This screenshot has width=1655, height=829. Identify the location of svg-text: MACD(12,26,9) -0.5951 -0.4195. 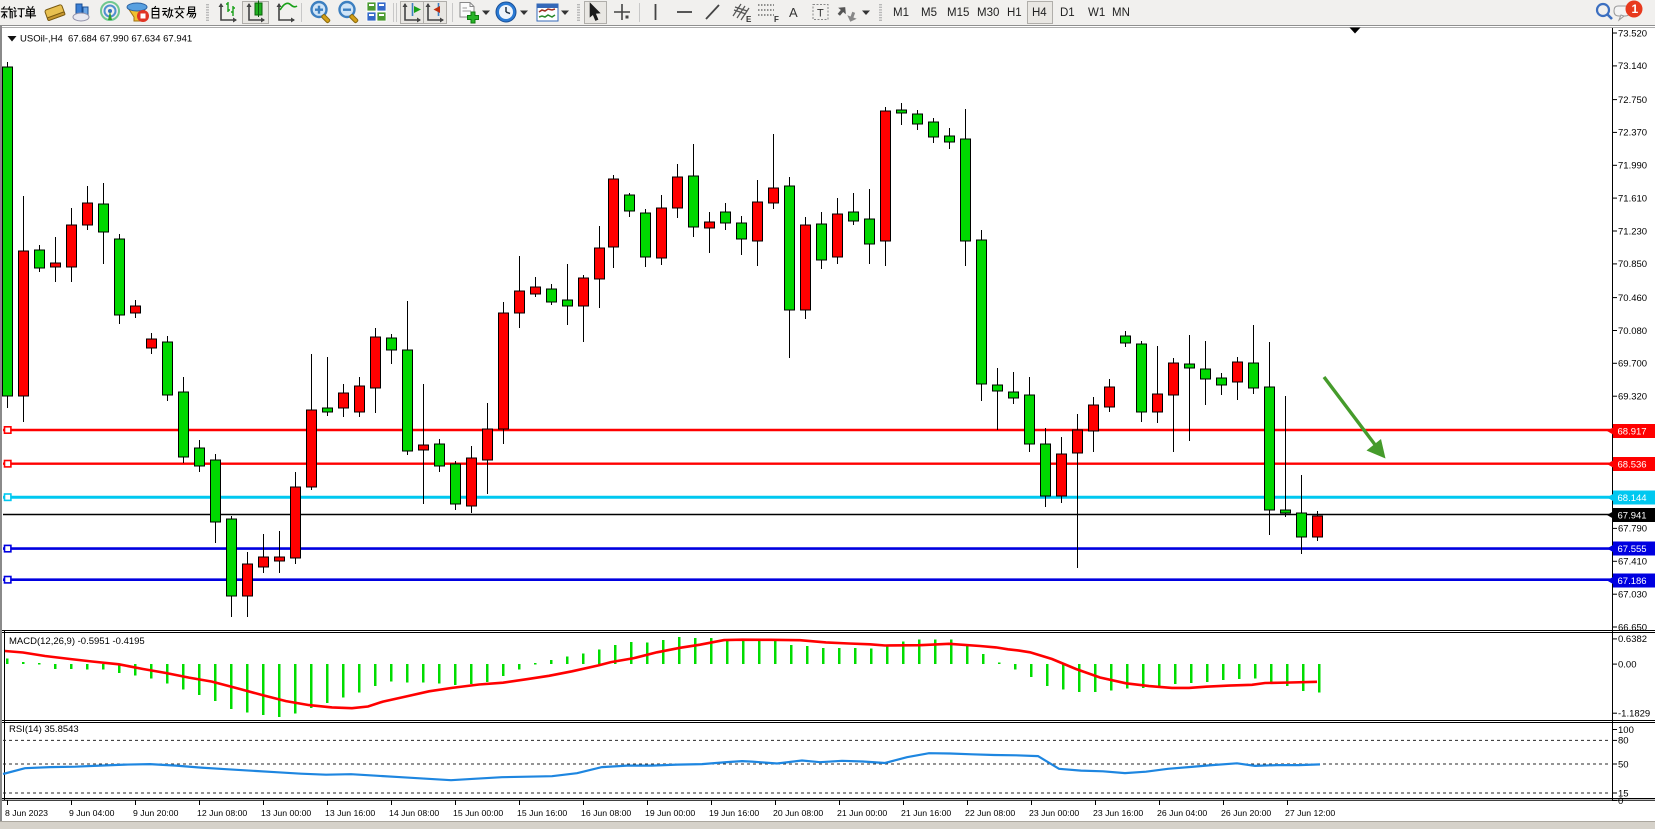
(77, 641).